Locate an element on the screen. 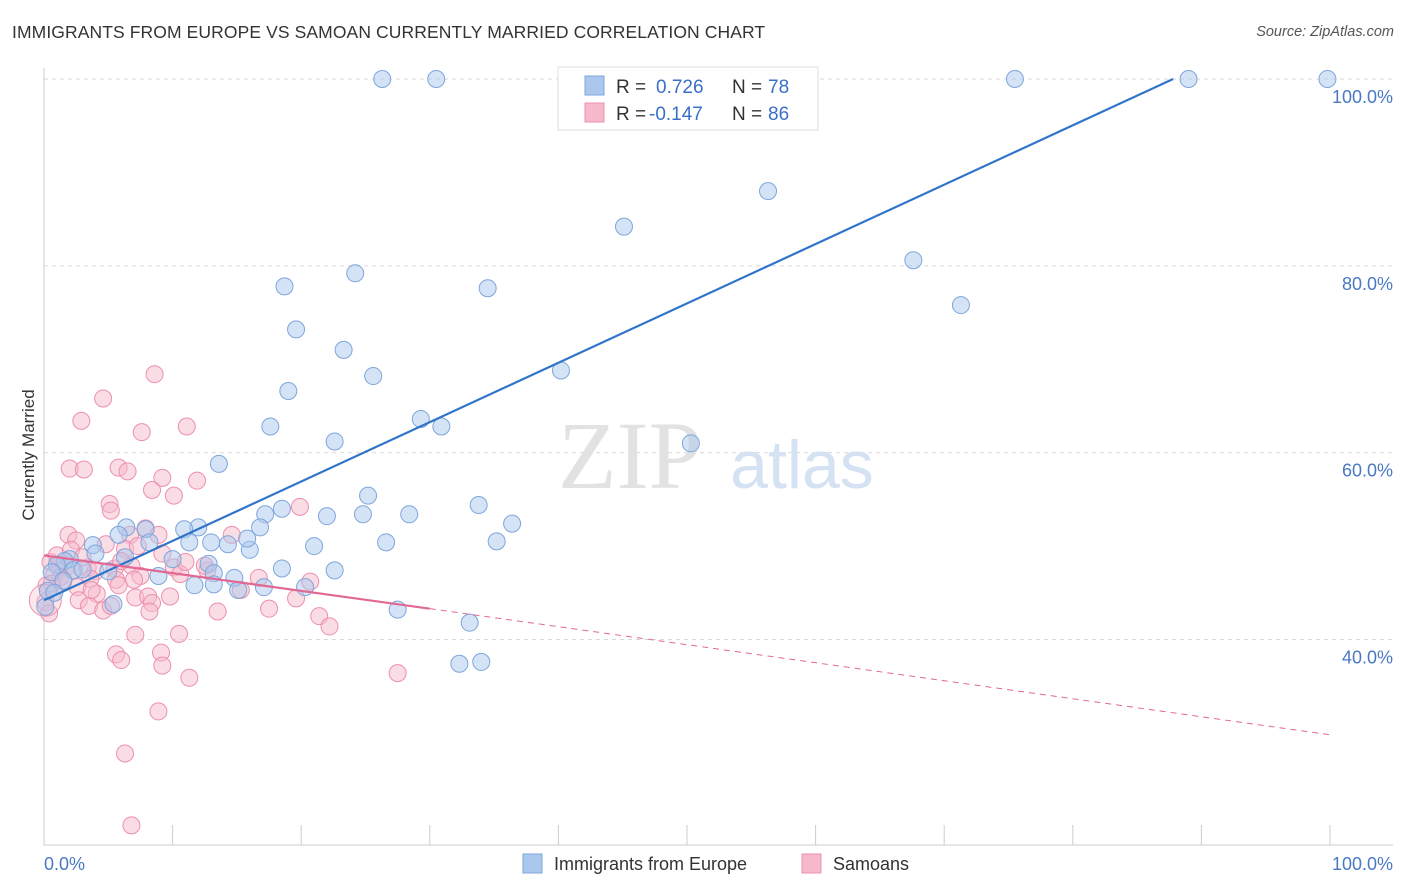 The image size is (1406, 892). watermark: ZIP atlas is located at coordinates (716, 455).